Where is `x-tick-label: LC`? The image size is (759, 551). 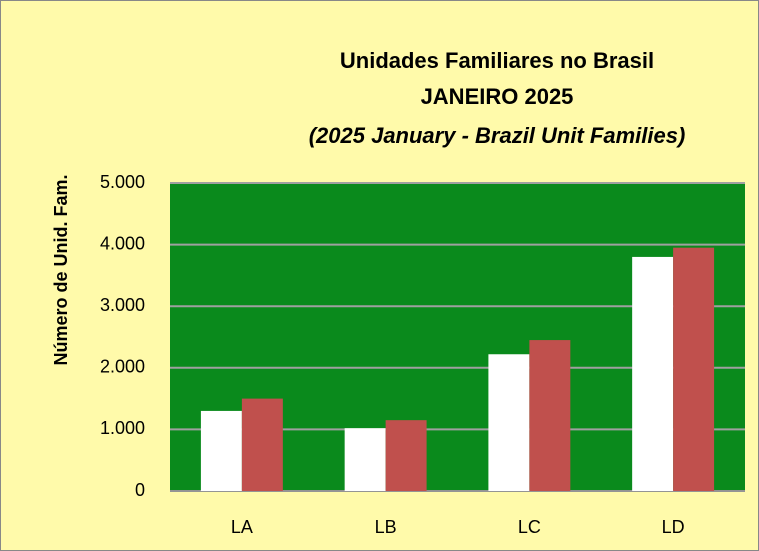 x-tick-label: LC is located at coordinates (529, 527).